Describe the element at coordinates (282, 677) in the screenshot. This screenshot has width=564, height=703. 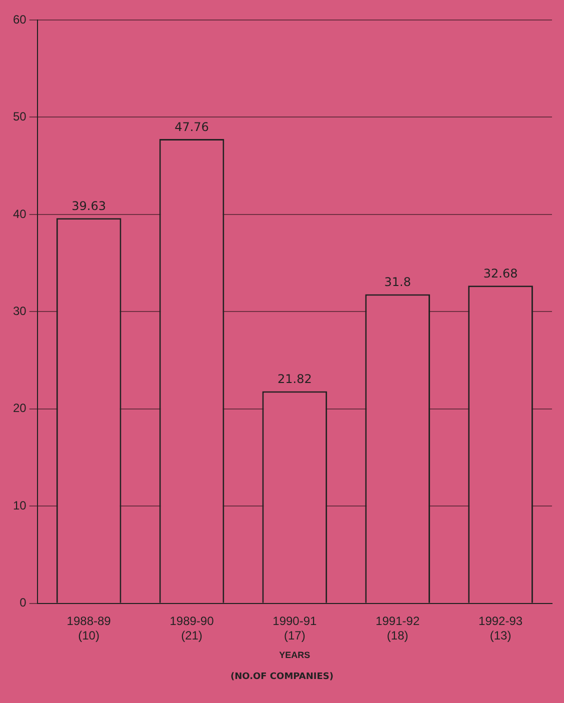
I see `text: (NO.OF COMPANIES)` at that location.